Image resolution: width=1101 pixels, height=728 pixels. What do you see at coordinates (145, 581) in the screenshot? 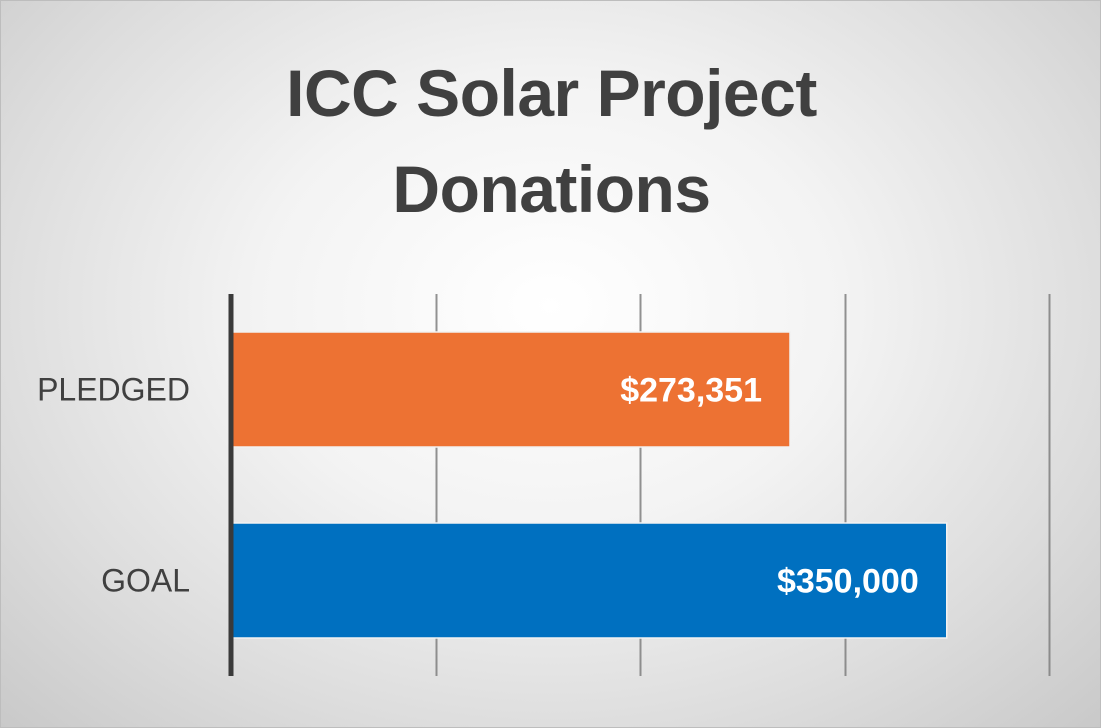
I see `category-label-goal: GOAL` at bounding box center [145, 581].